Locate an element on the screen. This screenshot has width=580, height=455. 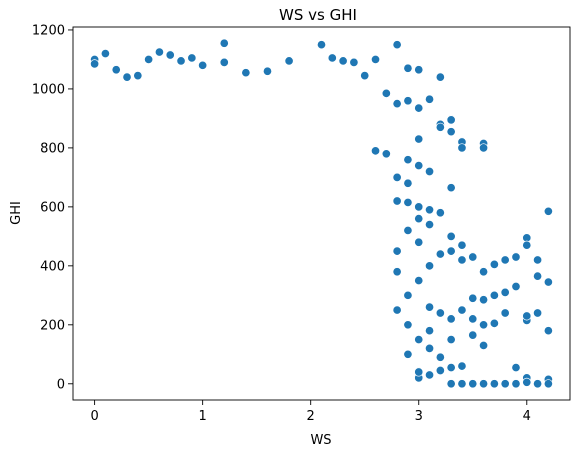
chart-title: WS vs GHI is located at coordinates (318, 15).